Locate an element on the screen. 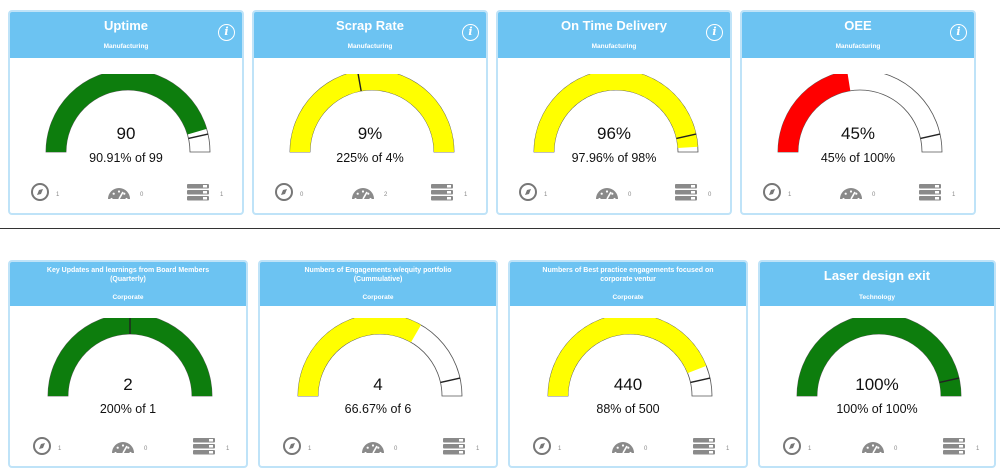 This screenshot has height=476, width=1000. card-title: Laser design exit is located at coordinates (877, 275).